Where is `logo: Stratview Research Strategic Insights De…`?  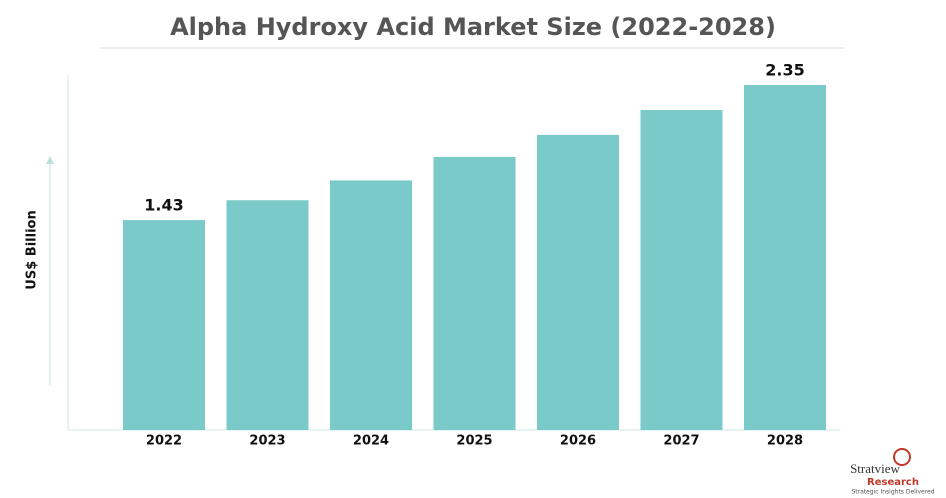
logo: Stratview Research Strategic Insights De… is located at coordinates (892, 472).